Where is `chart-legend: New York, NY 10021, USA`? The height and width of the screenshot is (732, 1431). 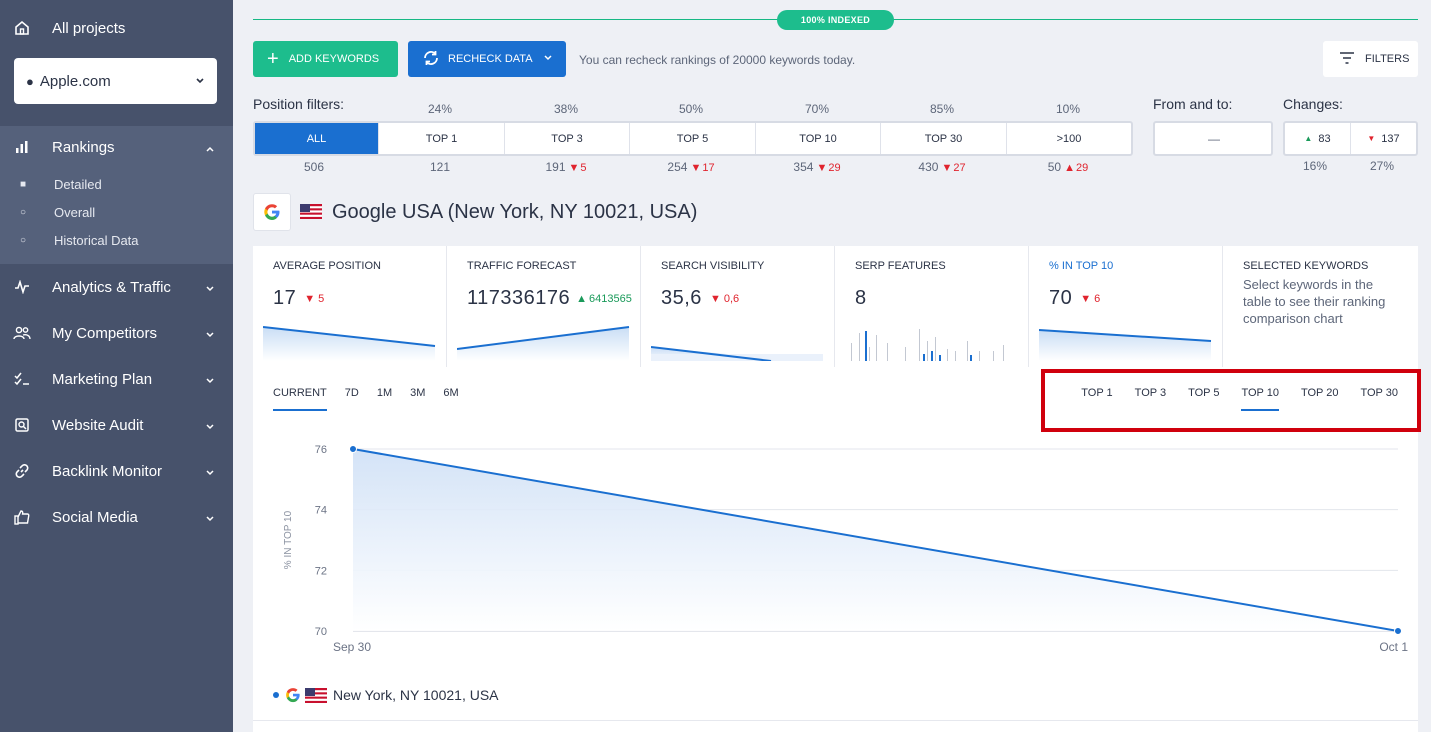 chart-legend: New York, NY 10021, USA is located at coordinates (386, 695).